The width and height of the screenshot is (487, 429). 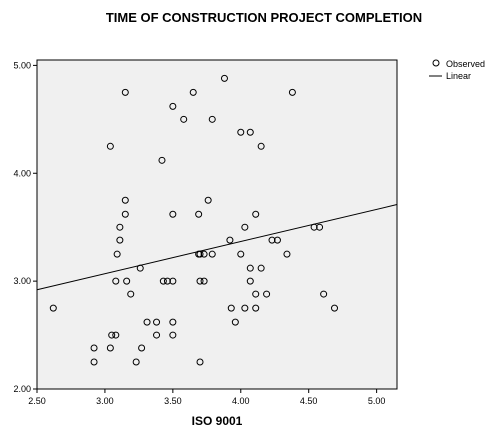 What do you see at coordinates (22, 389) in the screenshot?
I see `y-tick-label: 2.00` at bounding box center [22, 389].